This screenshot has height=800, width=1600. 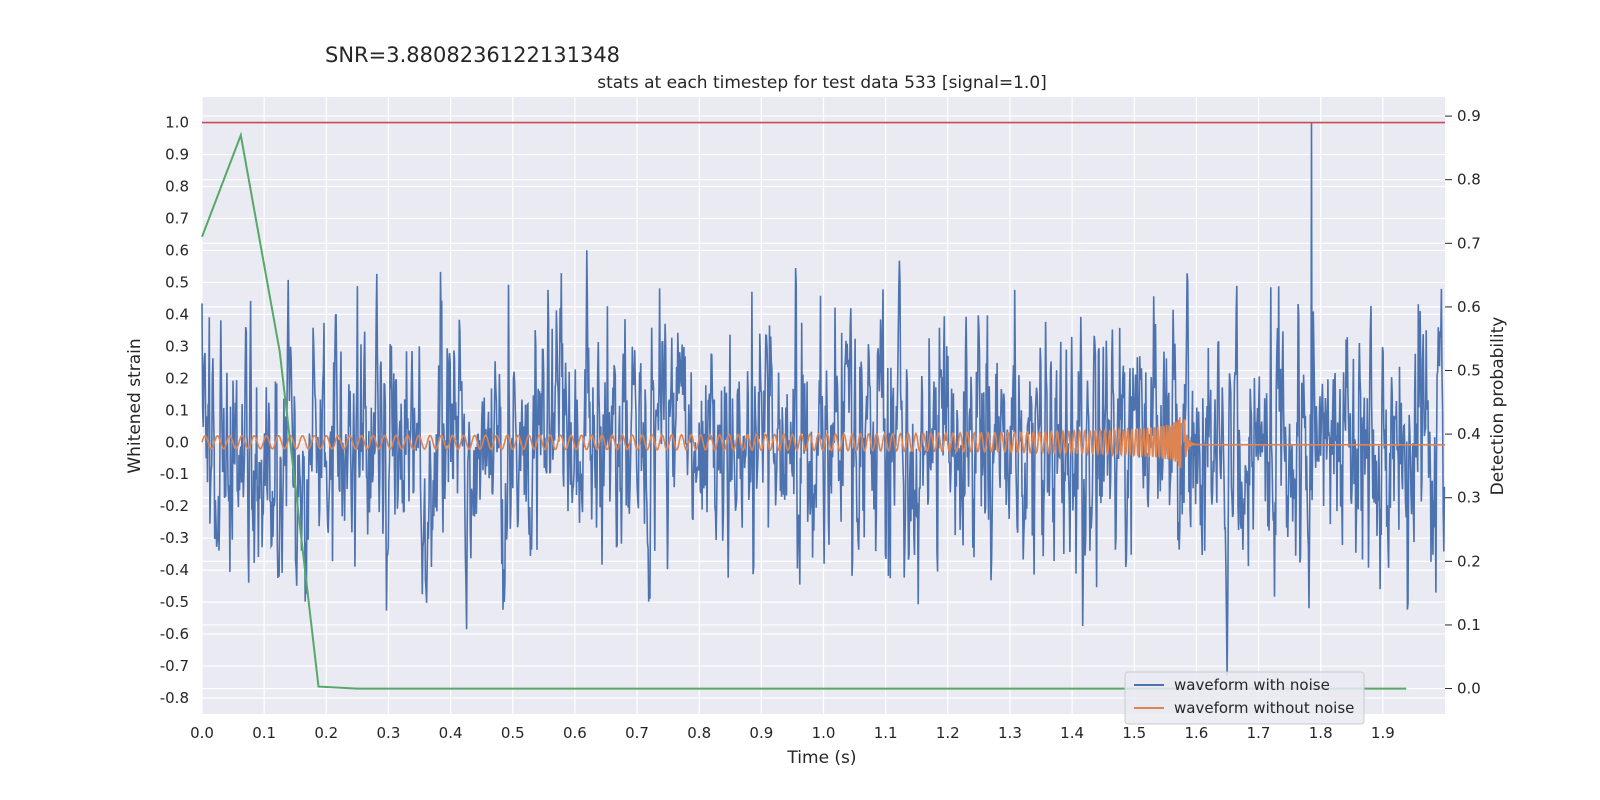 I want to click on series-waveform-without-noise, so click(x=823, y=442).